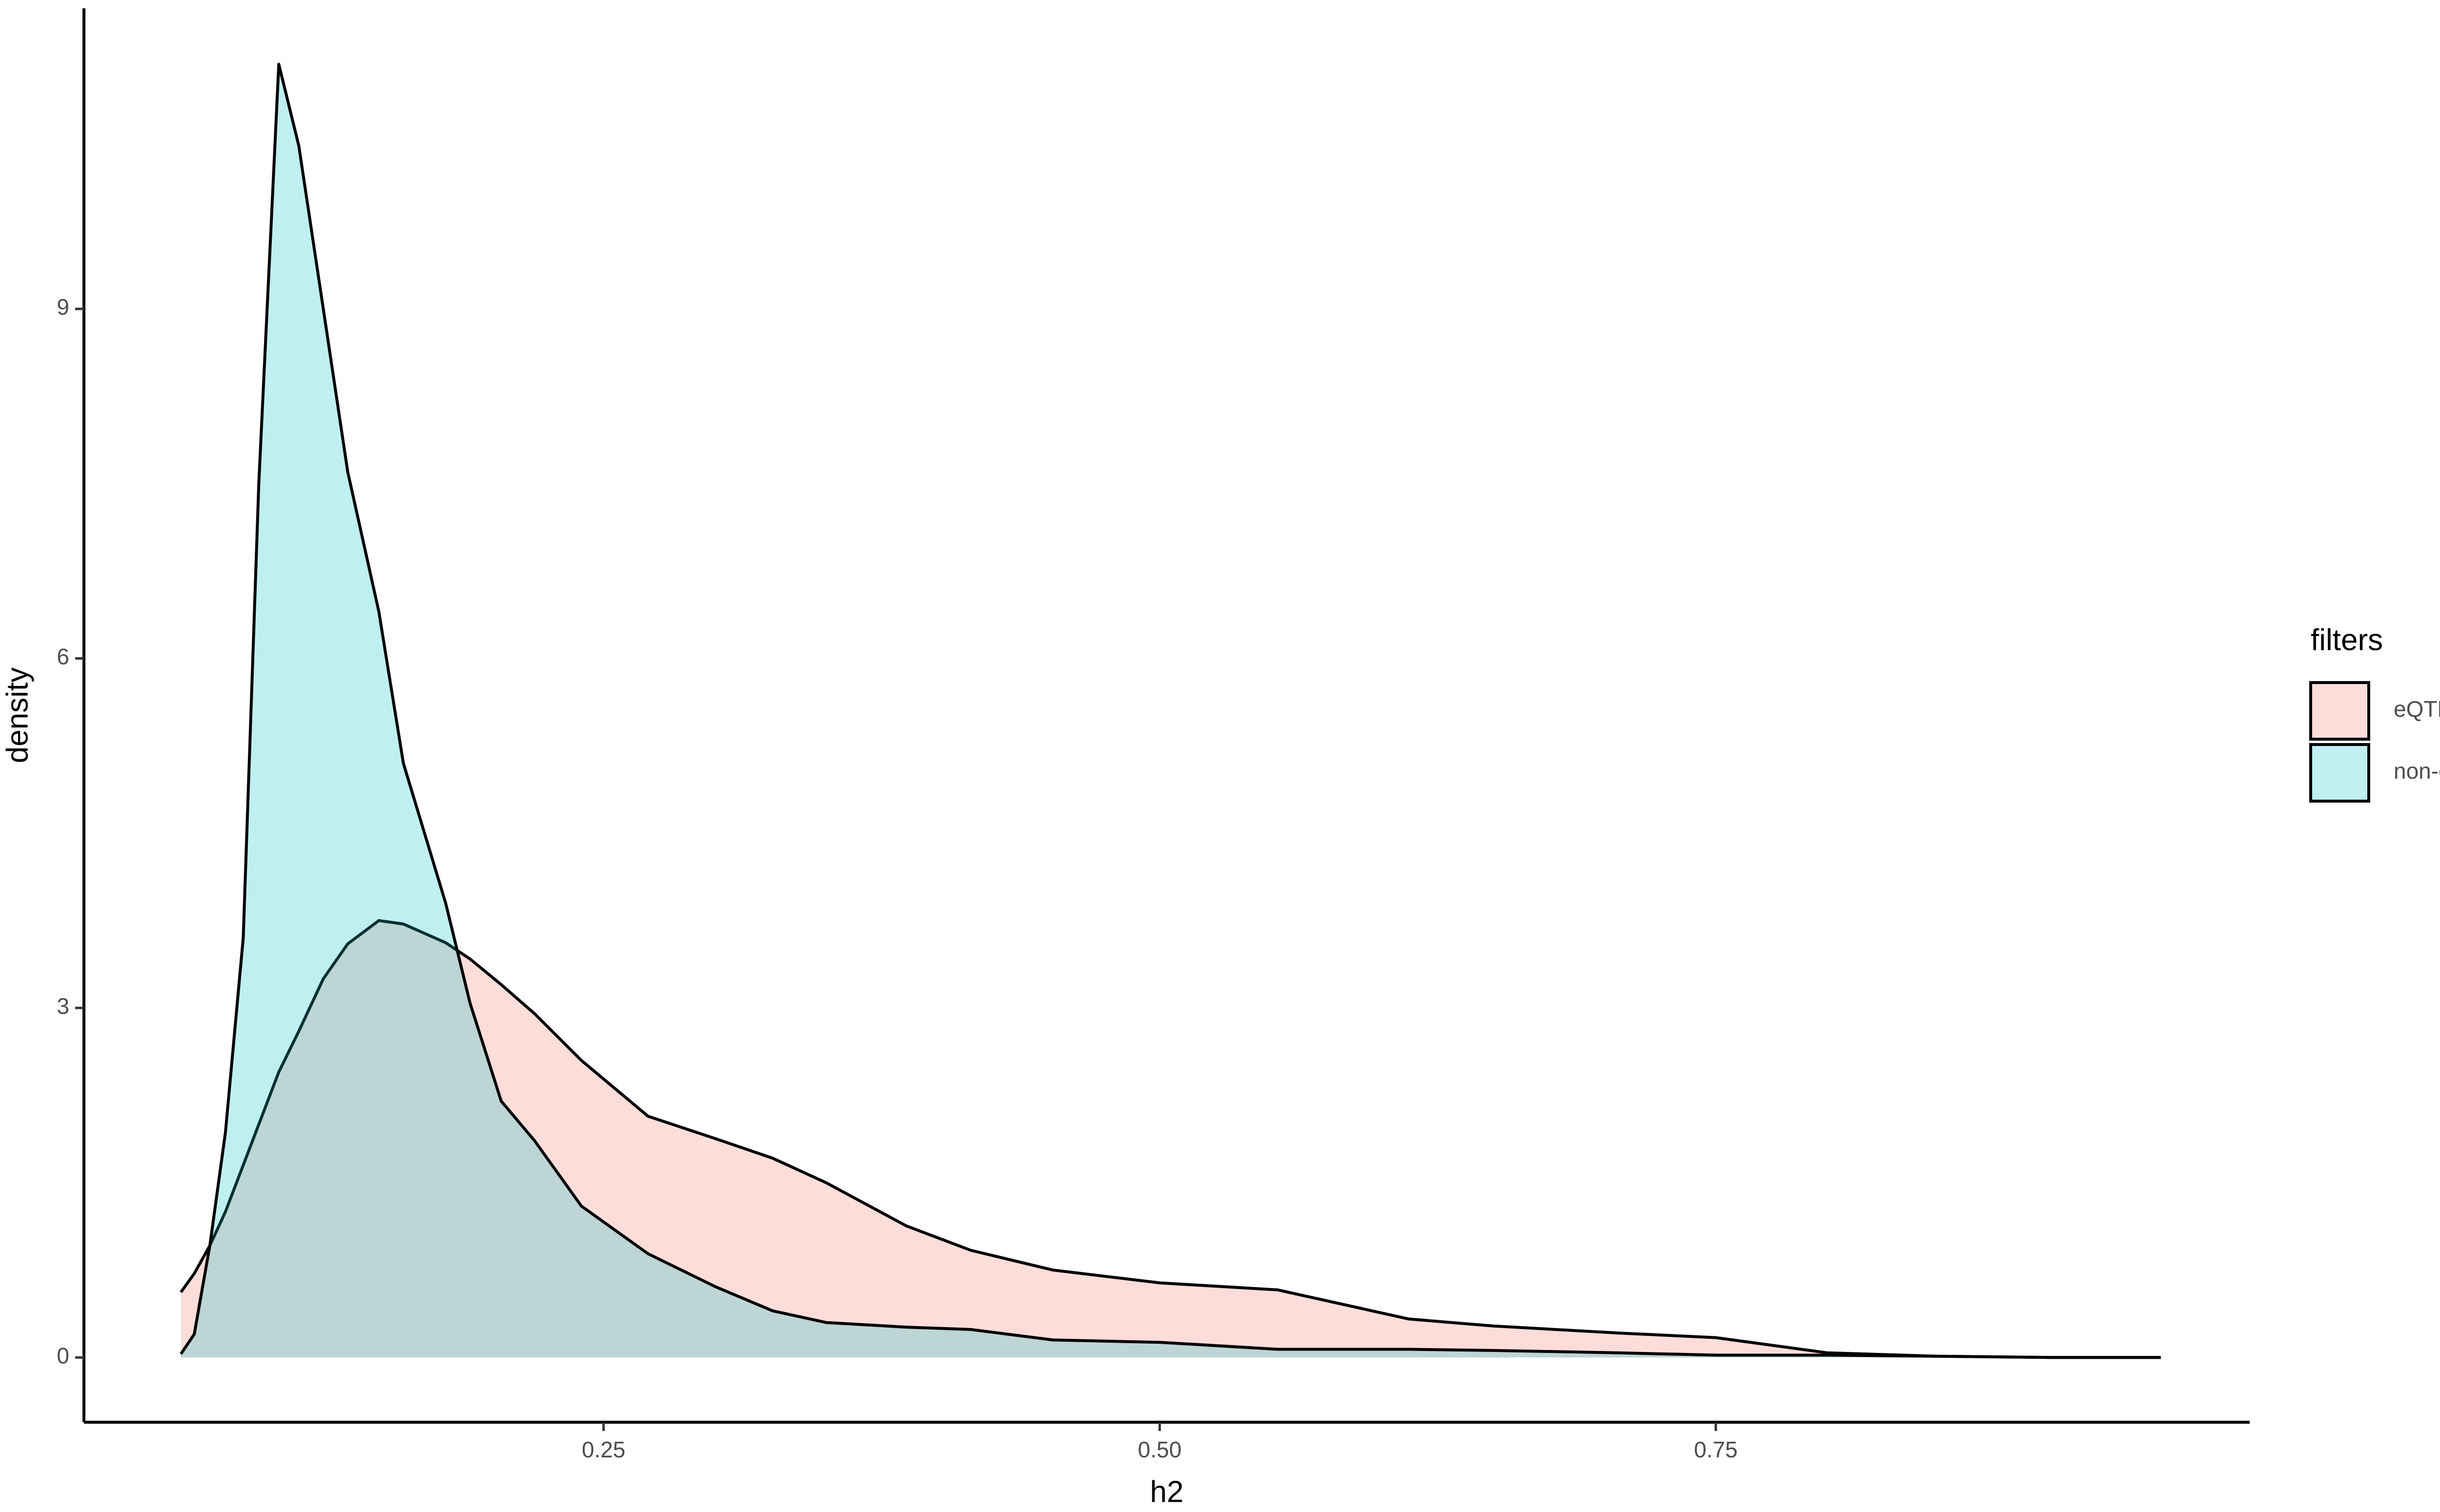 The image size is (2440, 1512). Describe the element at coordinates (63, 656) in the screenshot. I see `y-tick-label: 6` at that location.